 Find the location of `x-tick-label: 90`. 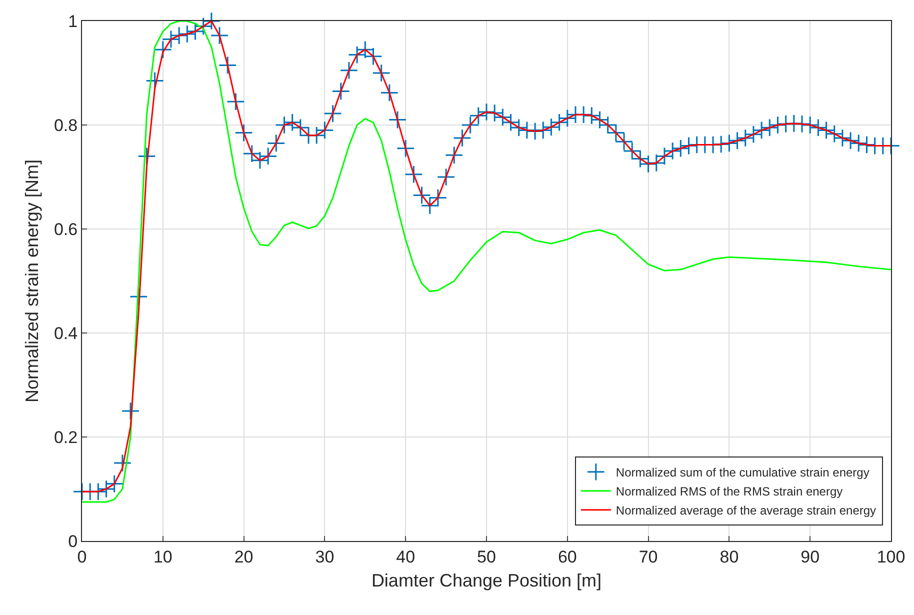

x-tick-label: 90 is located at coordinates (810, 556).